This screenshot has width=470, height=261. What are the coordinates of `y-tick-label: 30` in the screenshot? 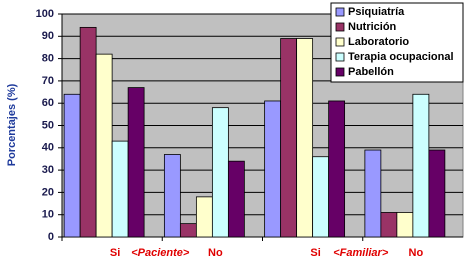 It's located at (48, 170).